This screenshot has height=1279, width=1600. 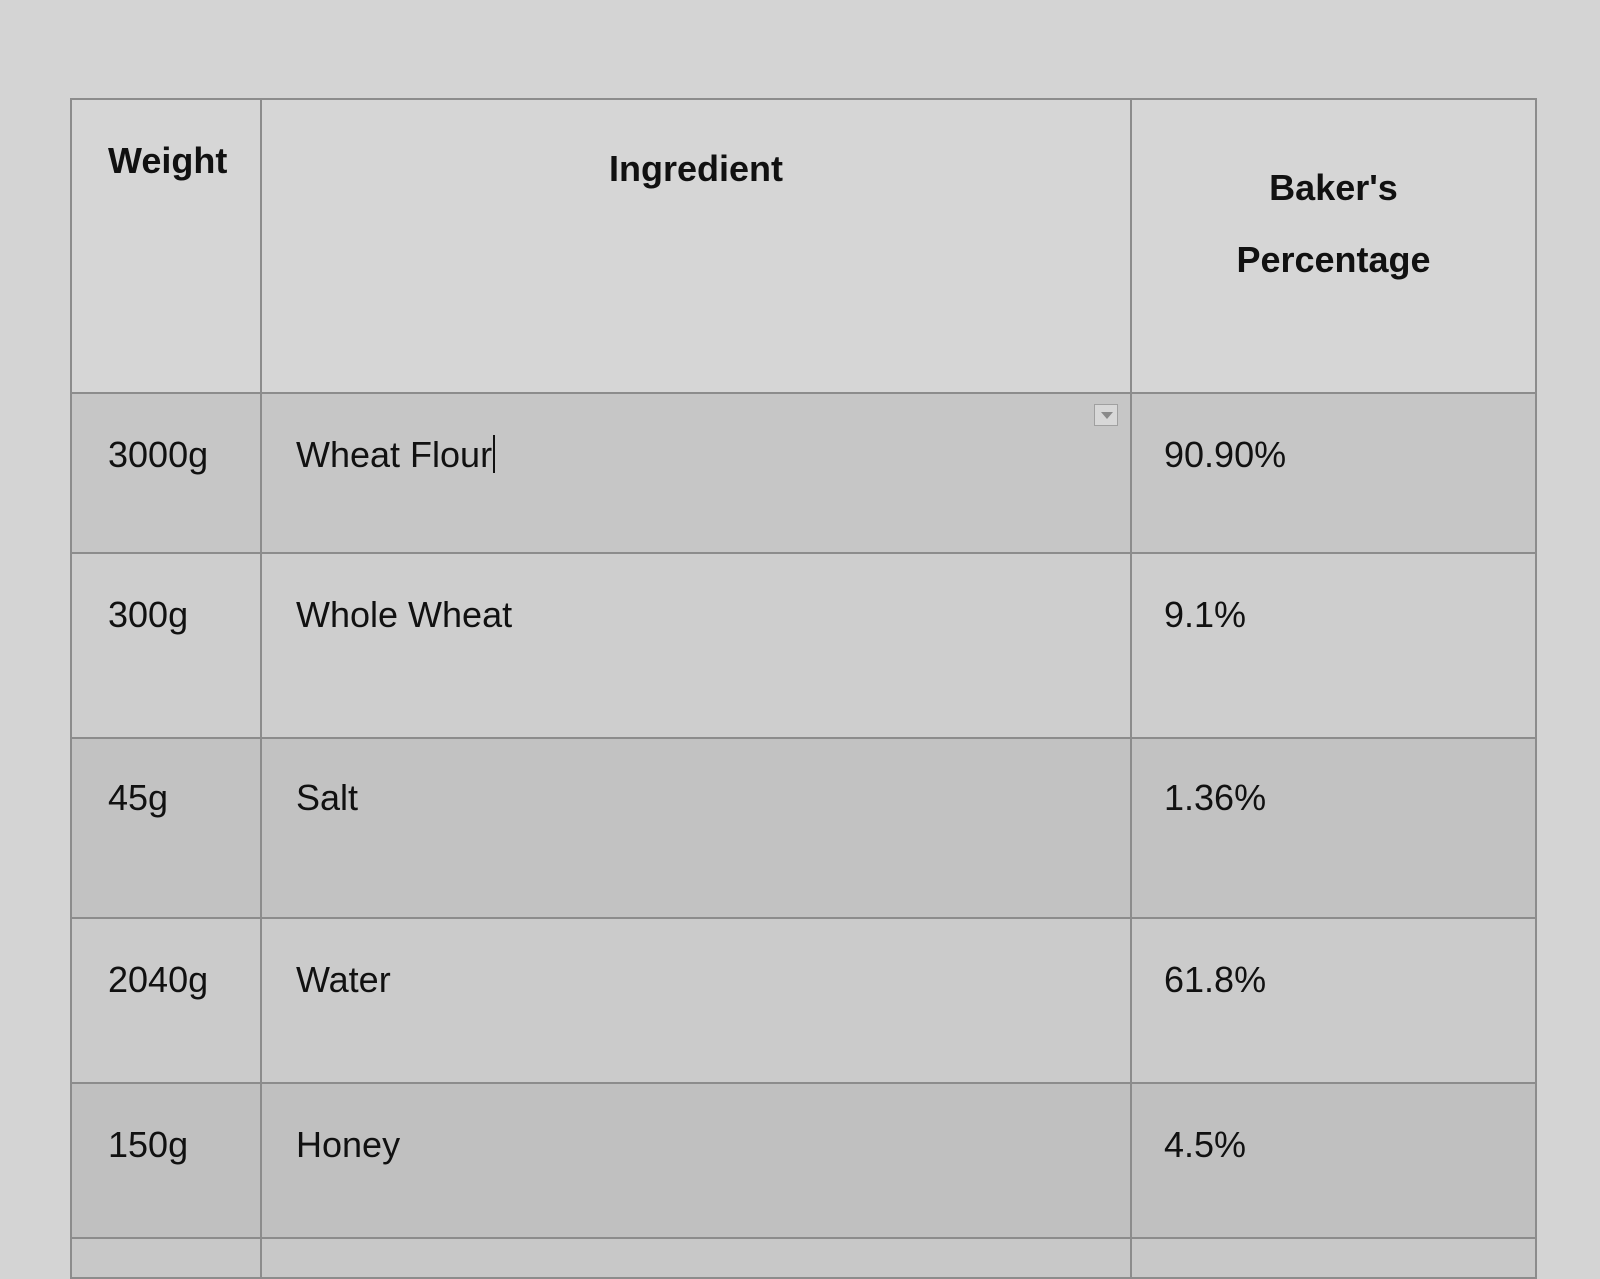 I want to click on percent-cell: 61.8%, so click(x=1333, y=1000).